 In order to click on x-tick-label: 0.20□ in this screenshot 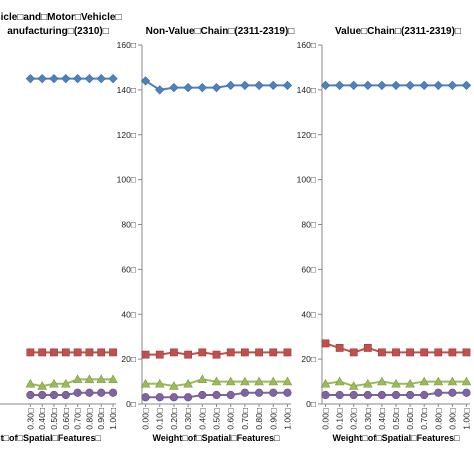, I will do `click(174, 419)`.